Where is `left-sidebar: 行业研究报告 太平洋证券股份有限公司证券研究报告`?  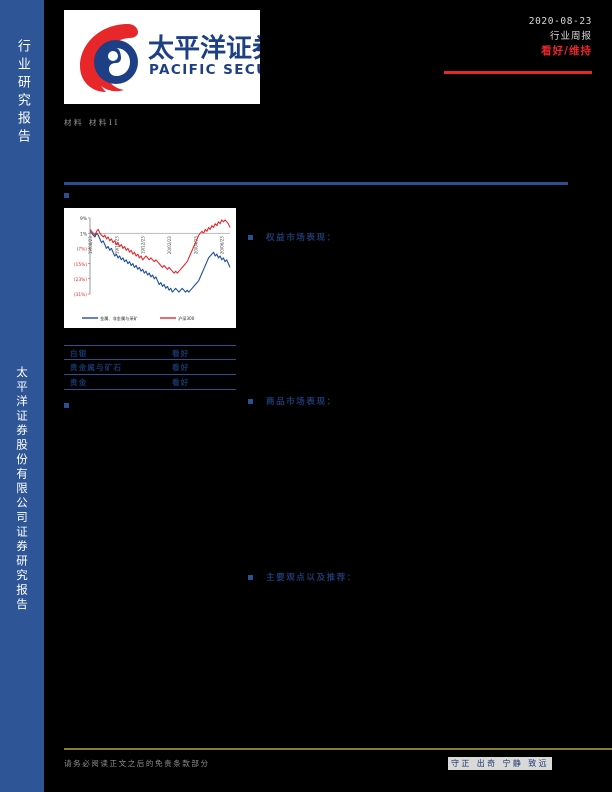
left-sidebar: 行业研究报告 太平洋证券股份有限公司证券研究报告 is located at coordinates (22, 396).